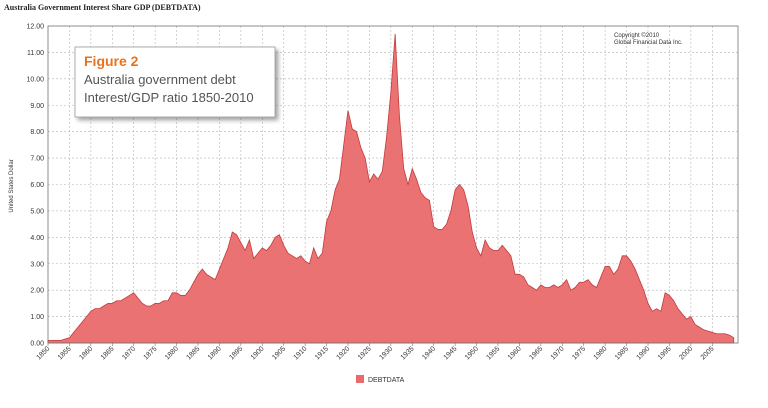  What do you see at coordinates (37, 185) in the screenshot?
I see `y-tick-label: 6.00` at bounding box center [37, 185].